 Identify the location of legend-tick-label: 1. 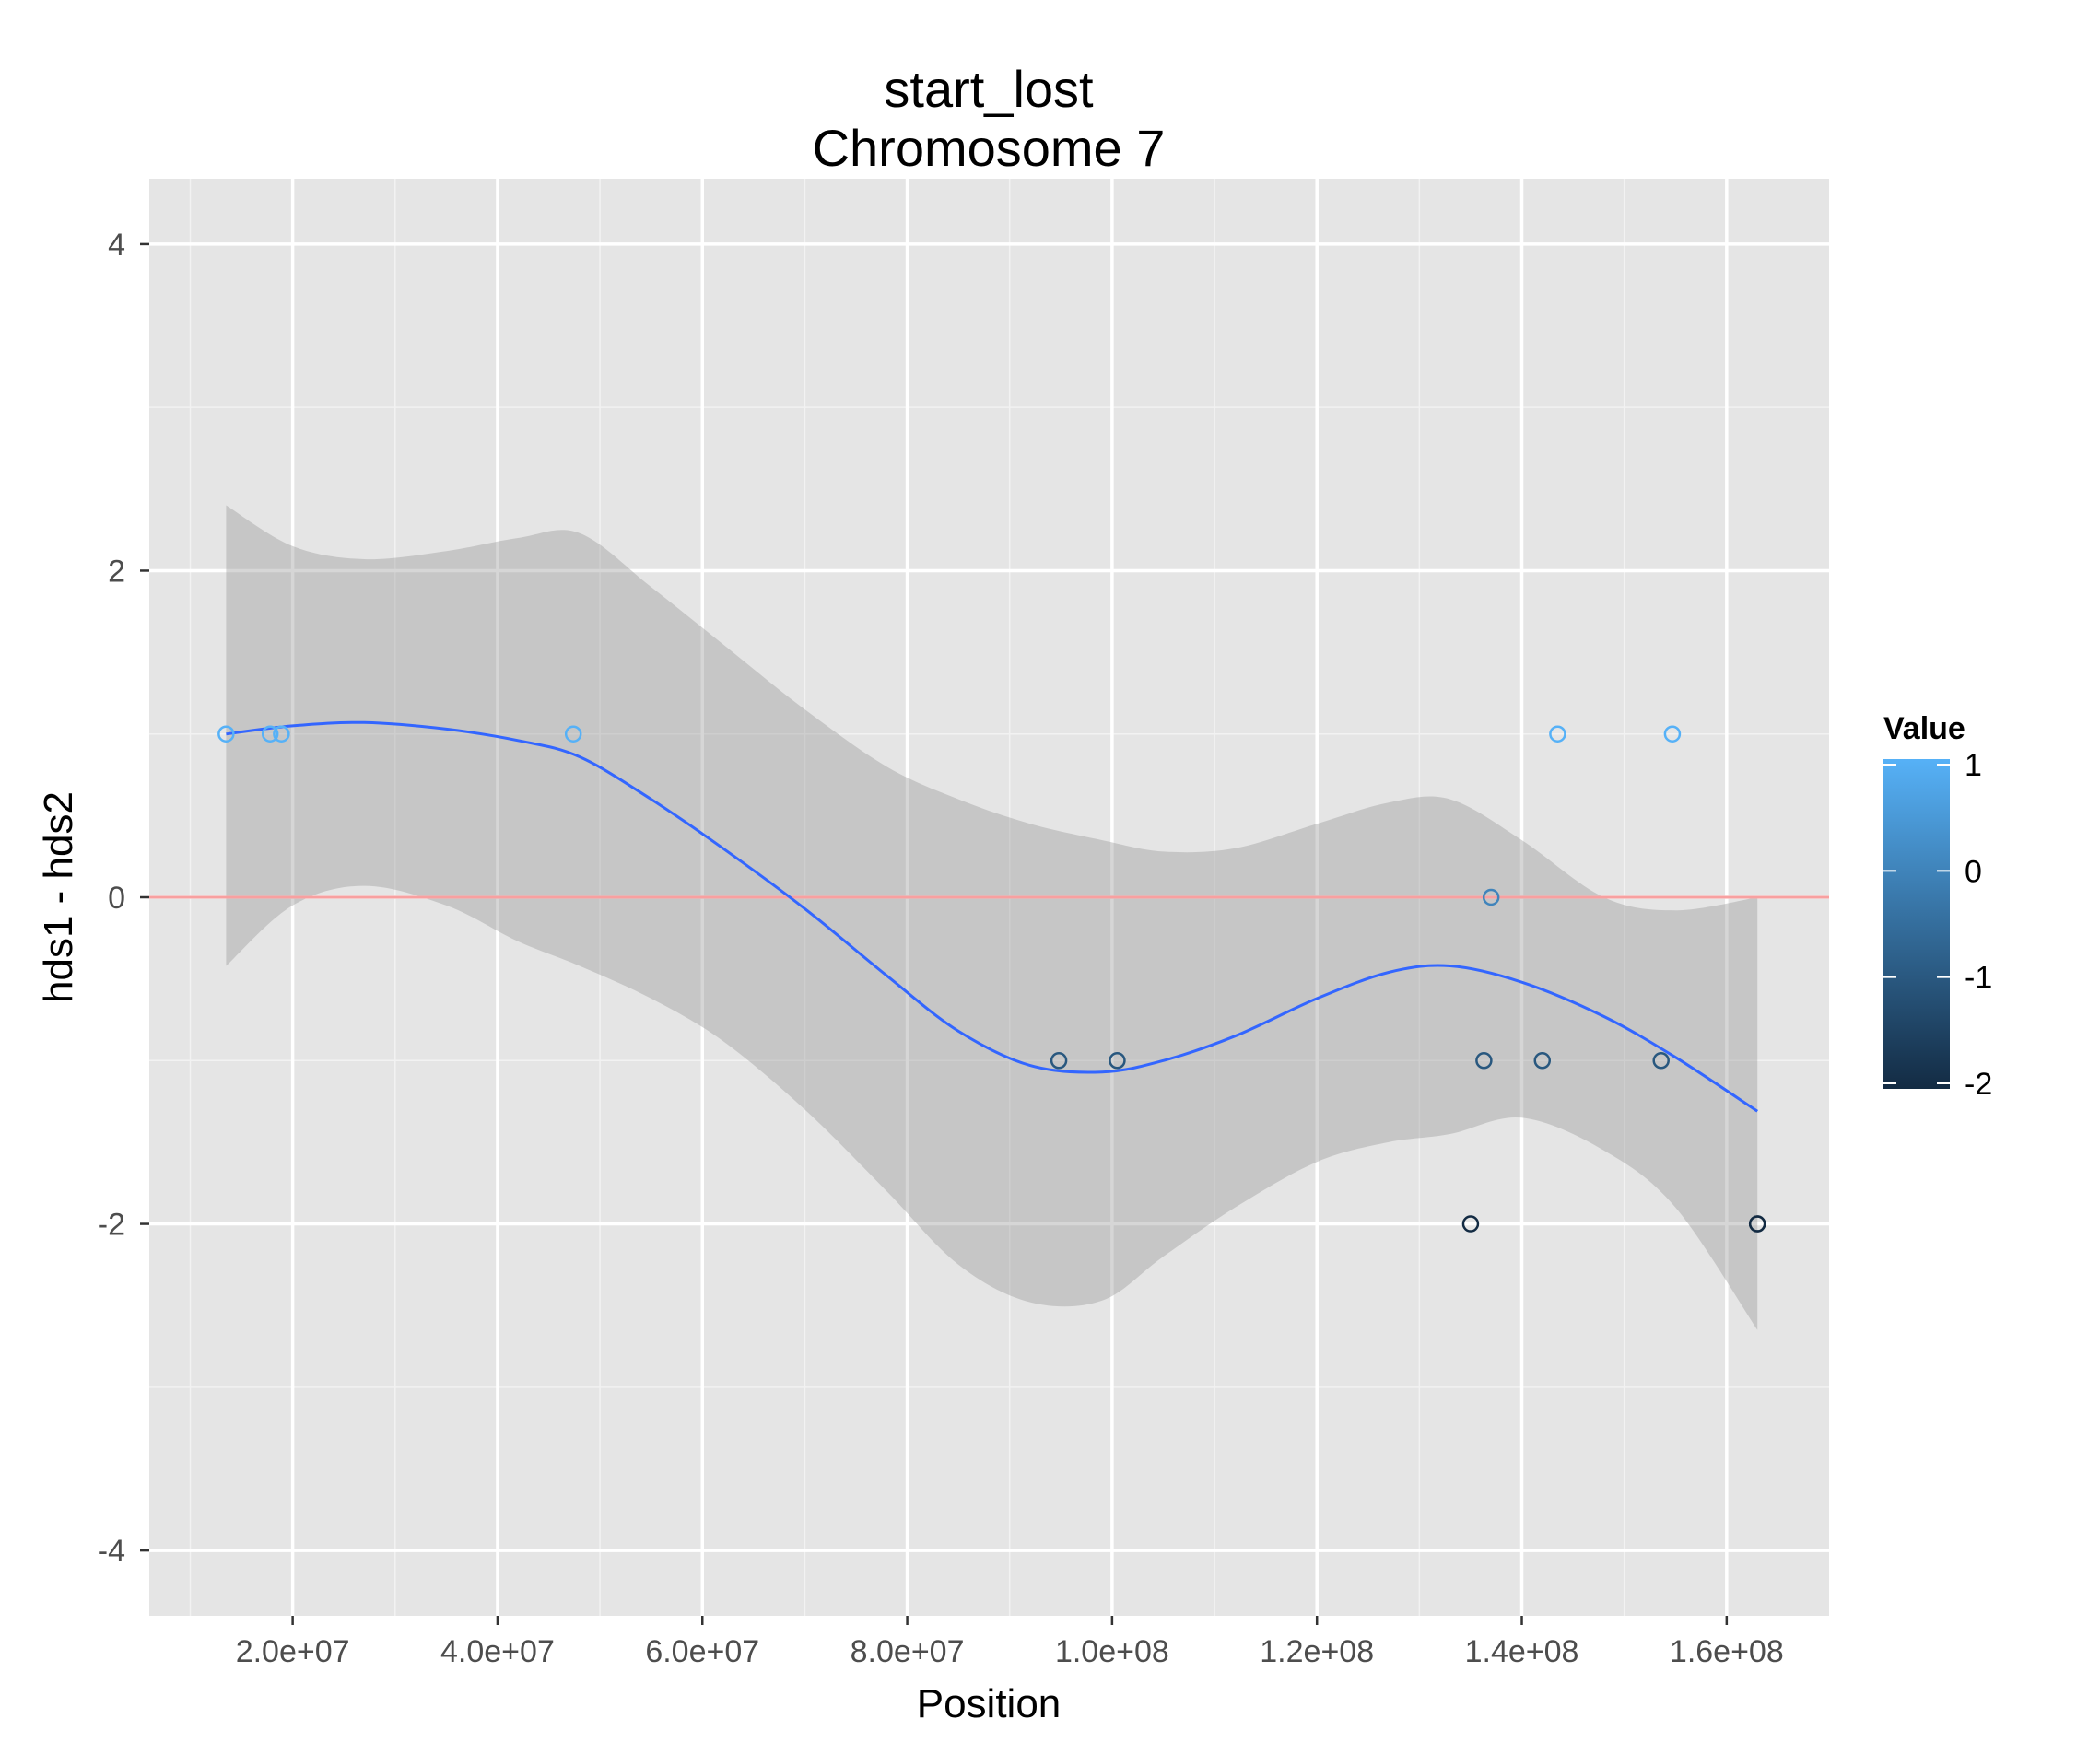
(1974, 765).